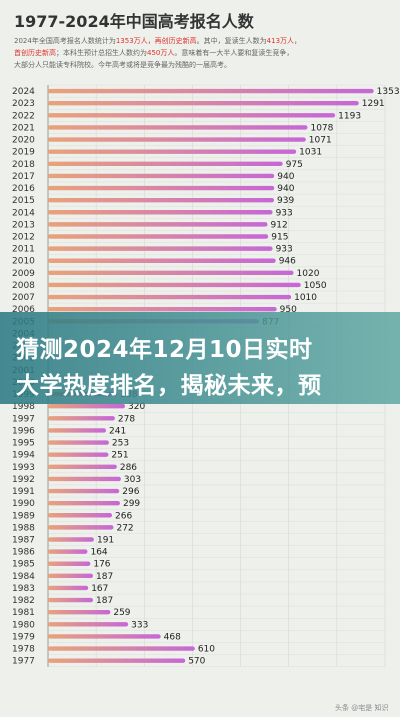 This screenshot has height=717, width=400. Describe the element at coordinates (305, 298) in the screenshot. I see `data-label: 1010` at that location.